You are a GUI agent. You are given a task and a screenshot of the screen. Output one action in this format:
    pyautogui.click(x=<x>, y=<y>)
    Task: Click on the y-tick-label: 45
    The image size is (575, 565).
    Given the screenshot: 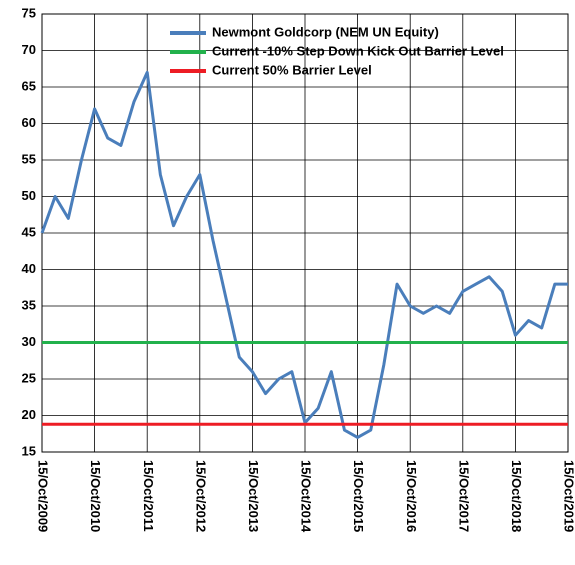 What is the action you would take?
    pyautogui.click(x=29, y=231)
    